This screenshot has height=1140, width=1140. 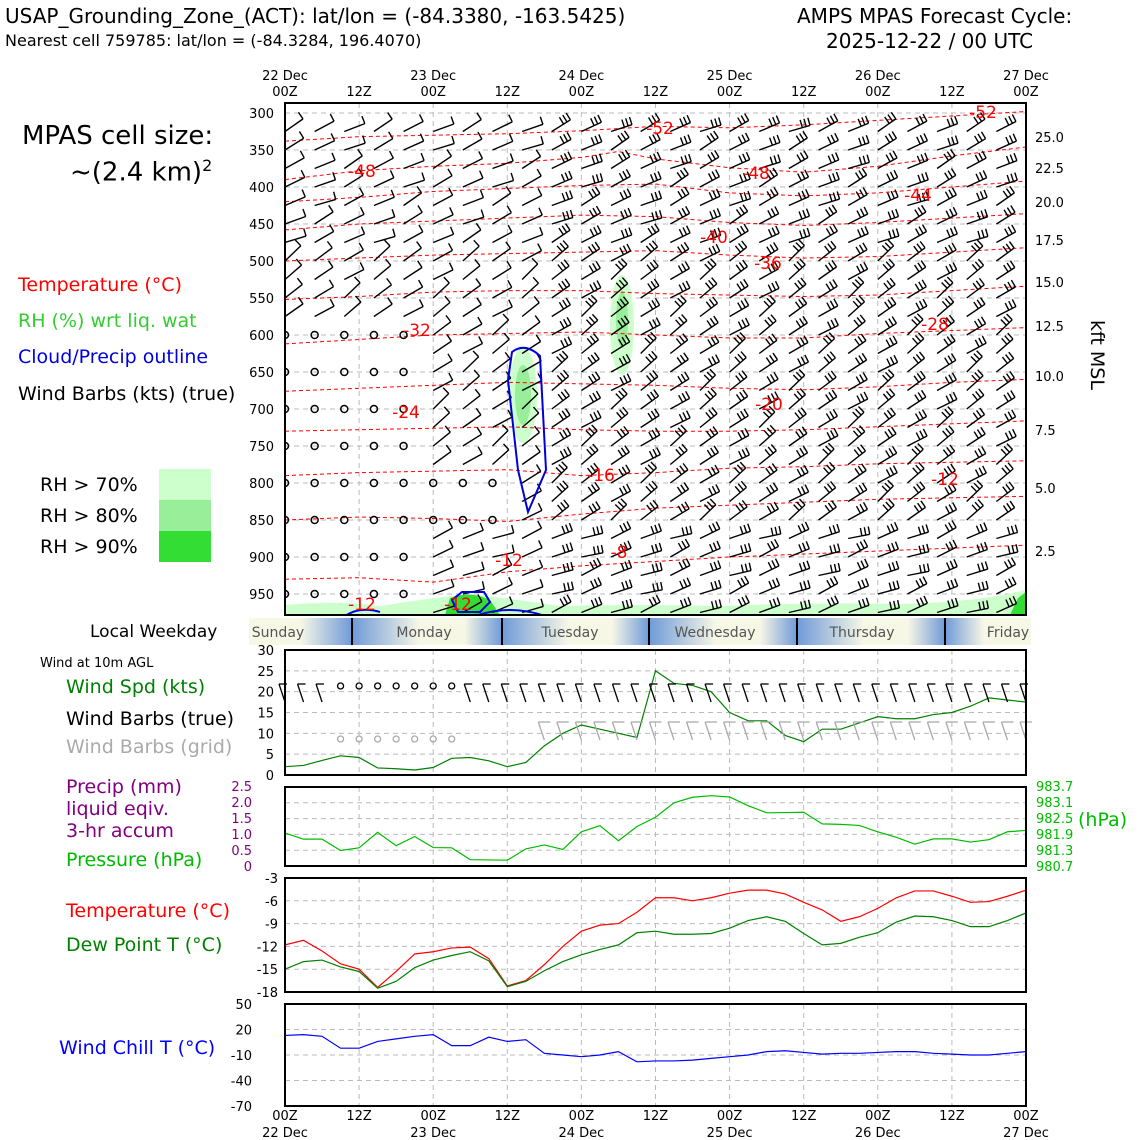 What do you see at coordinates (113, 357) in the screenshot?
I see `legend-cloud: Cloud/Precip outline` at bounding box center [113, 357].